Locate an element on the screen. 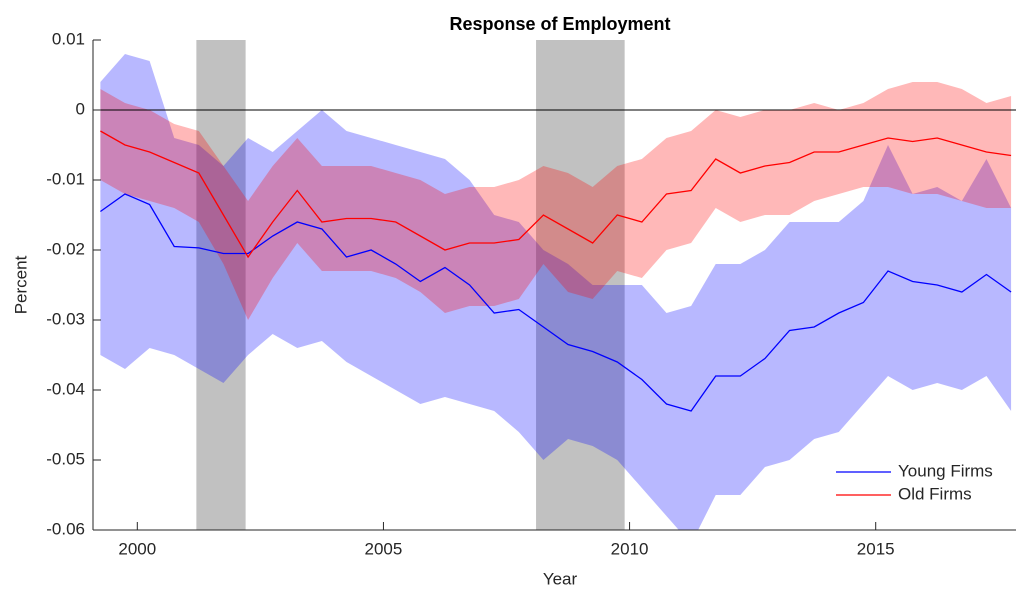 This screenshot has width=1016, height=592. y-tick-label: 0.01 is located at coordinates (68, 38).